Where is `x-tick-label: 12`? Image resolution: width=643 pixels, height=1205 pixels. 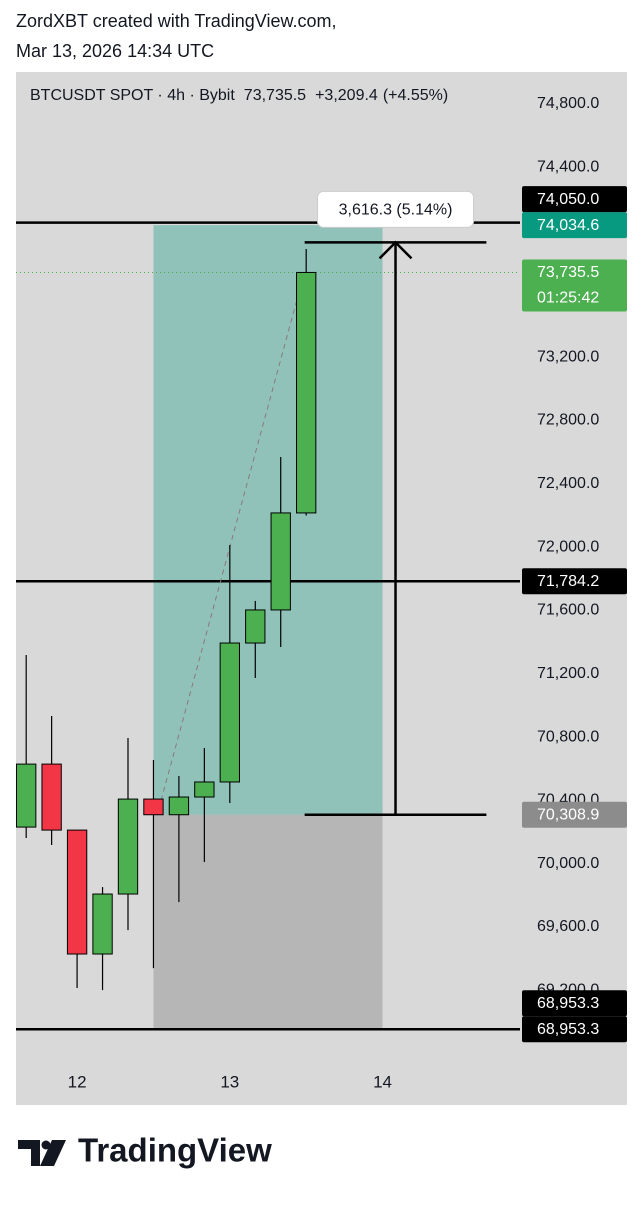
x-tick-label: 12 is located at coordinates (77, 1081).